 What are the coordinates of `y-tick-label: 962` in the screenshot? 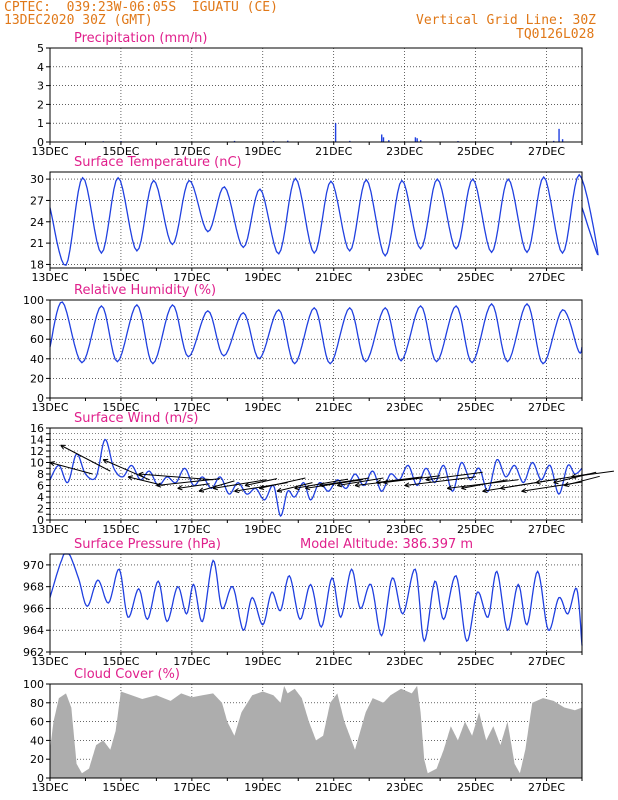 It's located at (33, 652).